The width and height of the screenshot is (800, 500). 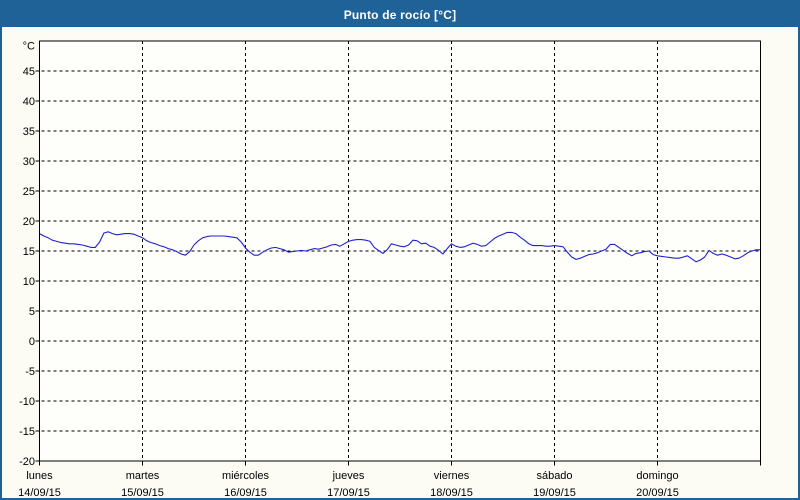 I want to click on x-day-name-label: miércoles, so click(x=246, y=476).